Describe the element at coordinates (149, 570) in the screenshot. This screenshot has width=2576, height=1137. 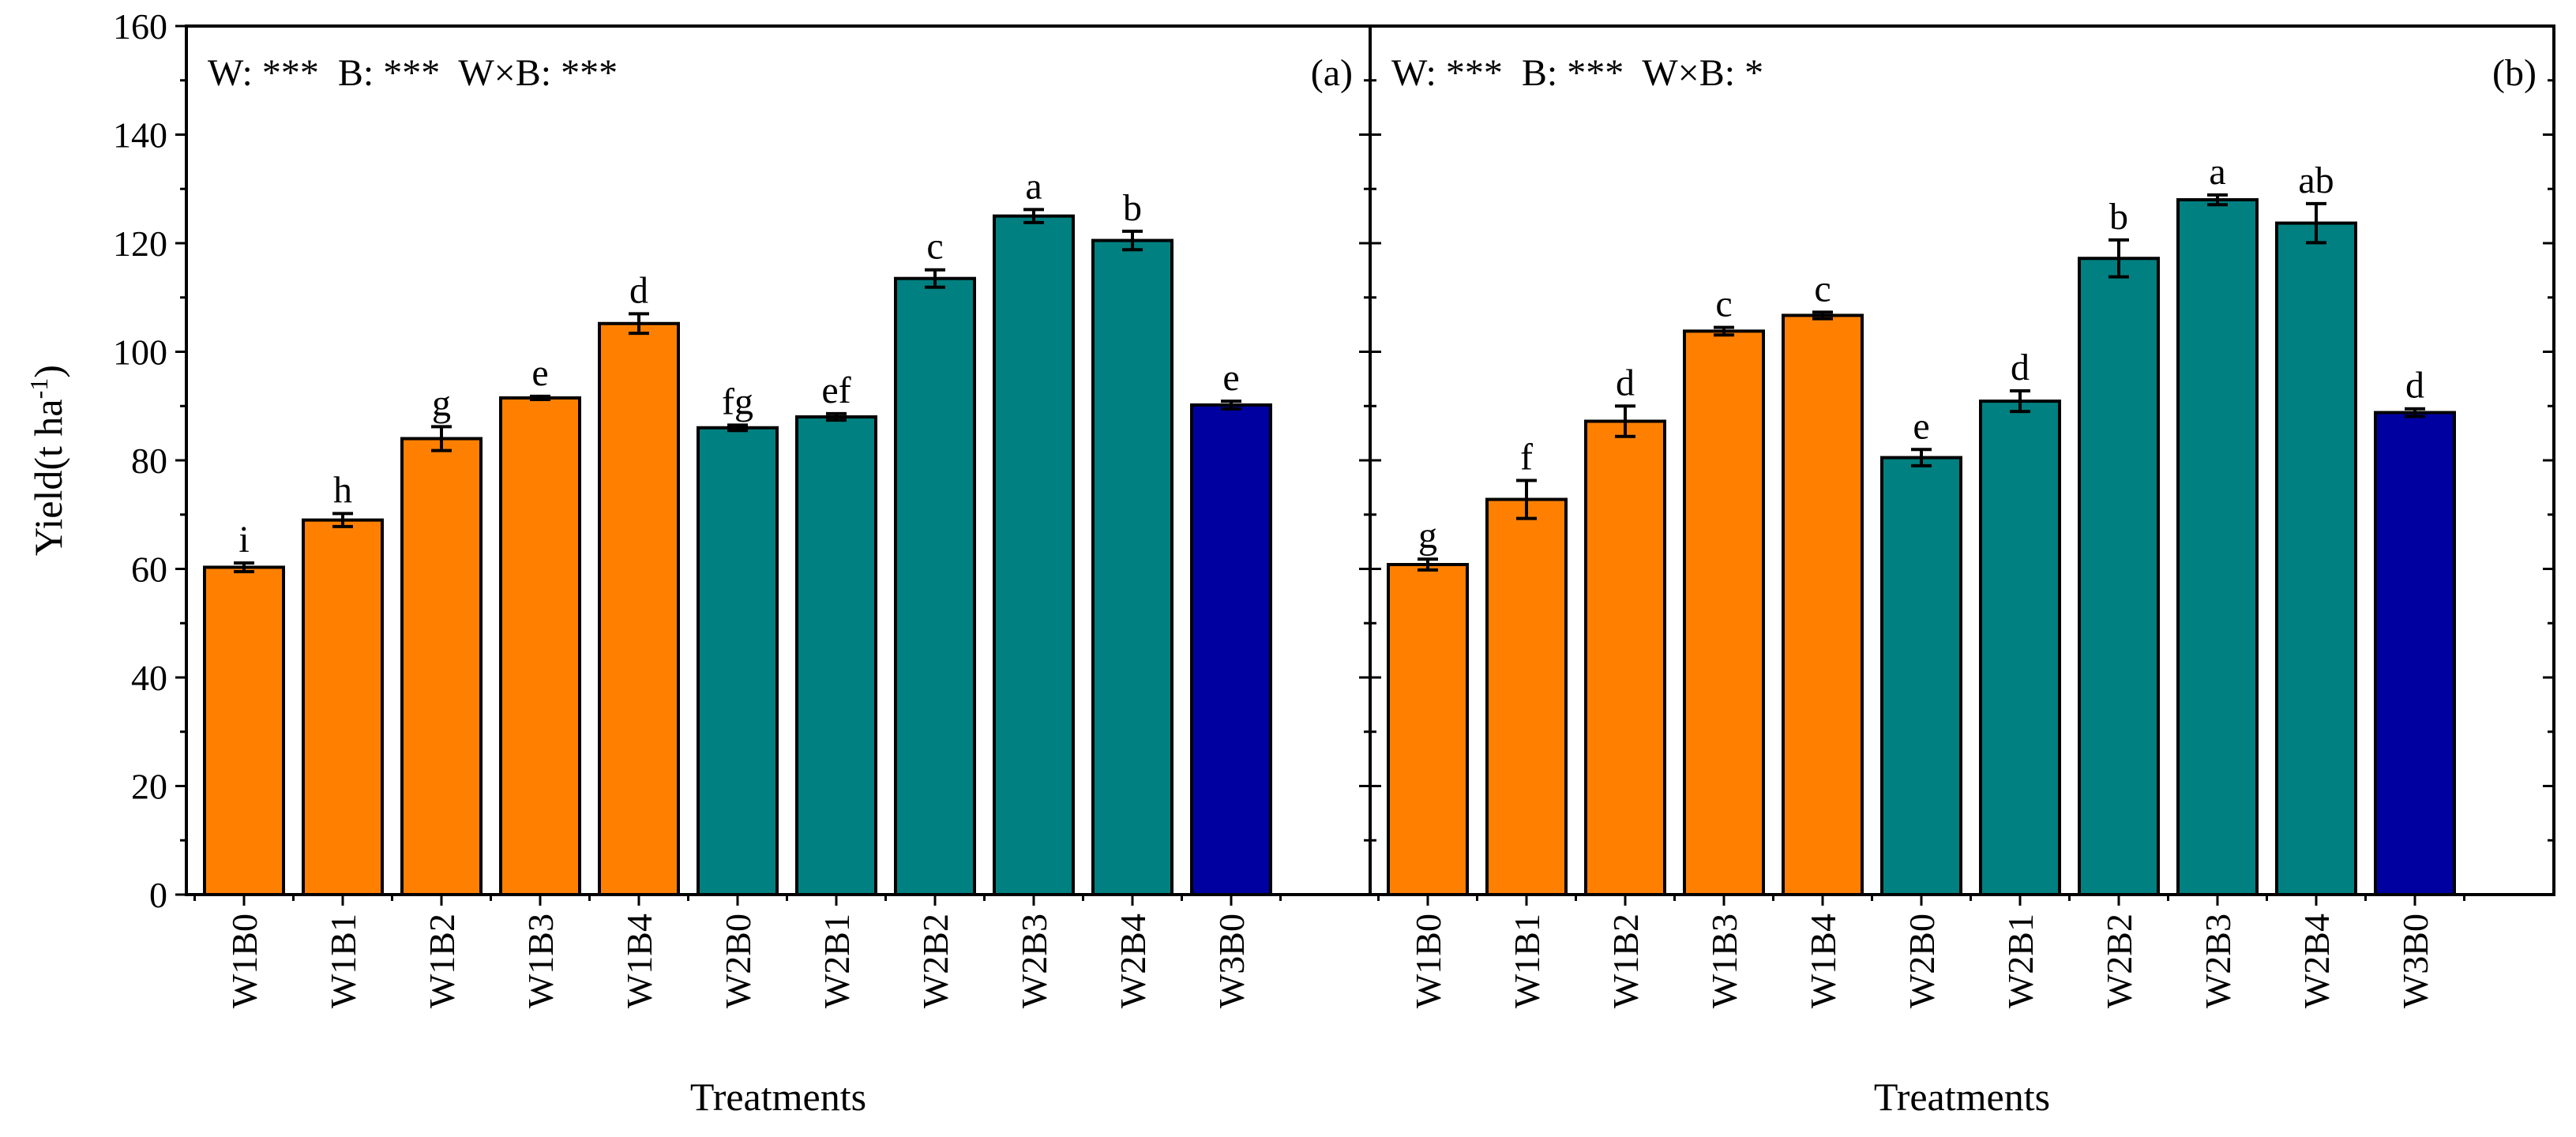
I see `y-tick-label: 60` at that location.